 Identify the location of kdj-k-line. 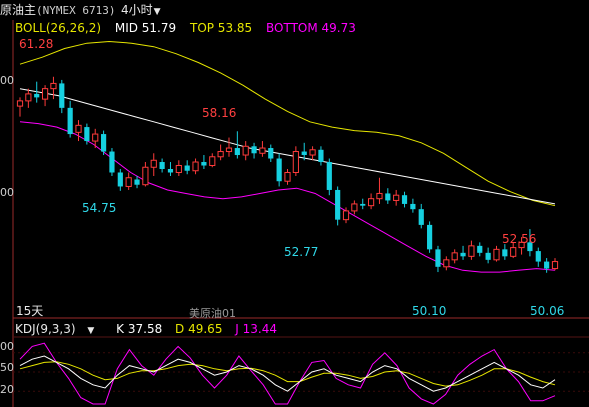
(287, 373).